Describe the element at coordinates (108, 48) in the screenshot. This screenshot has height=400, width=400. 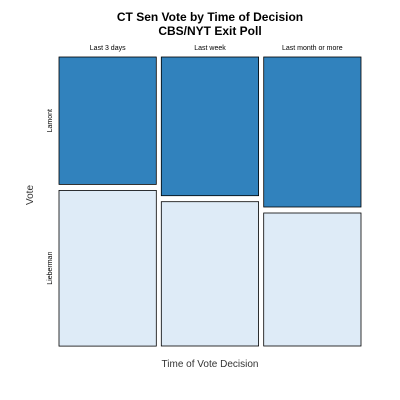
I see `column-label-last-3-days: Last 3 days` at that location.